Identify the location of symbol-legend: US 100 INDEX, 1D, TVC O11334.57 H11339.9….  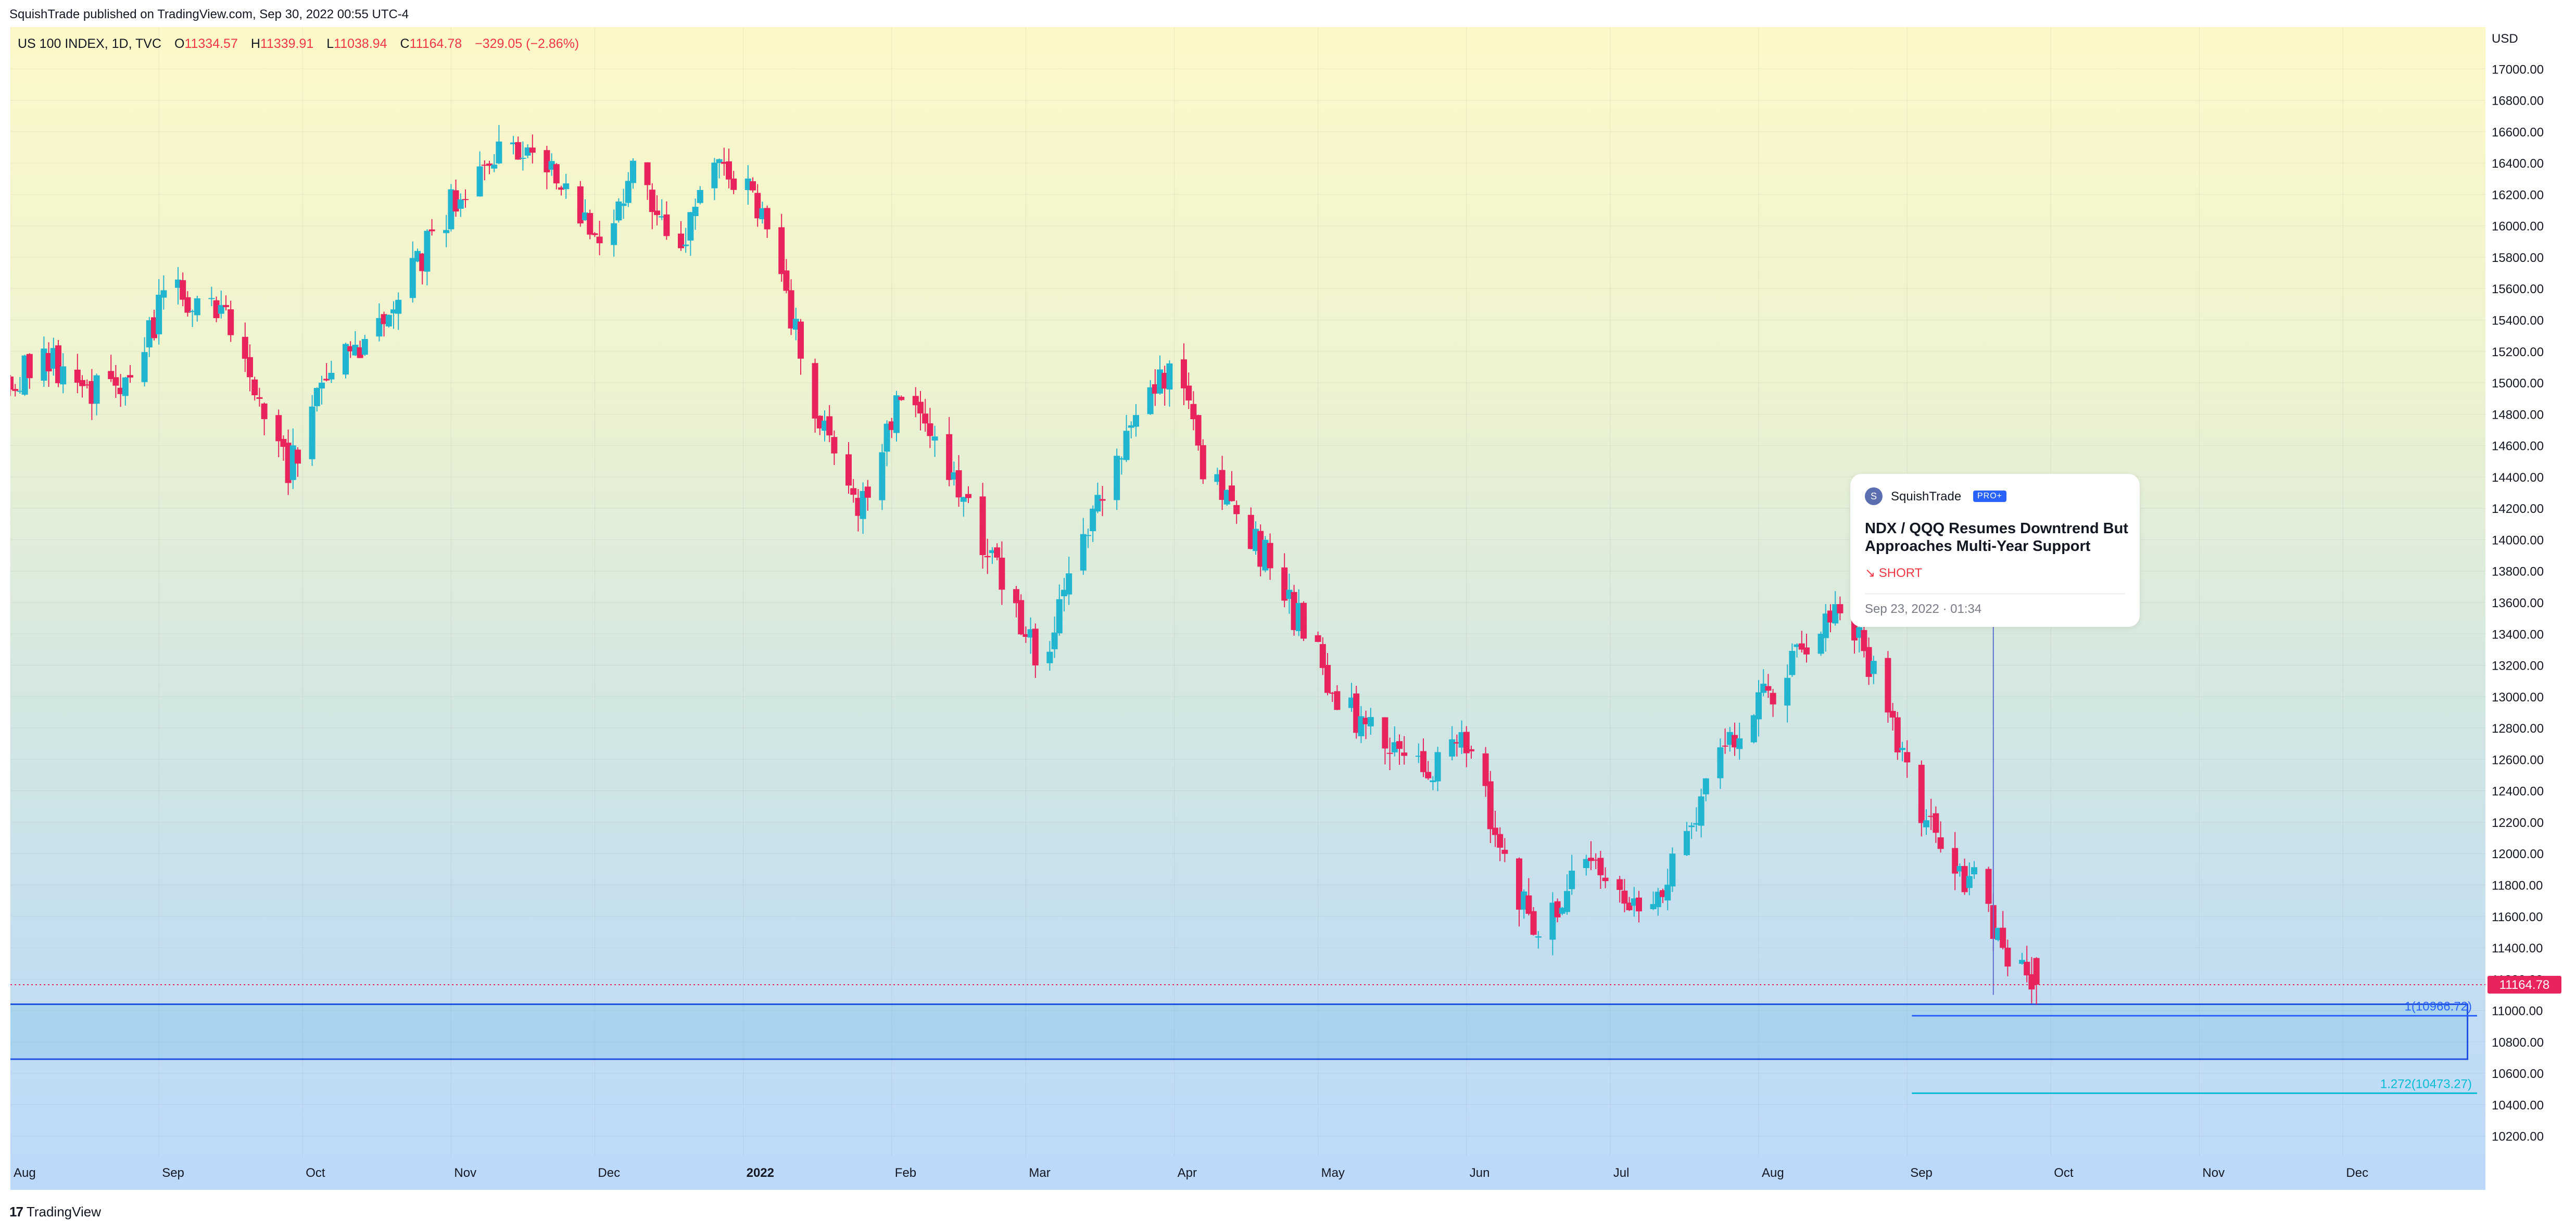
(299, 44).